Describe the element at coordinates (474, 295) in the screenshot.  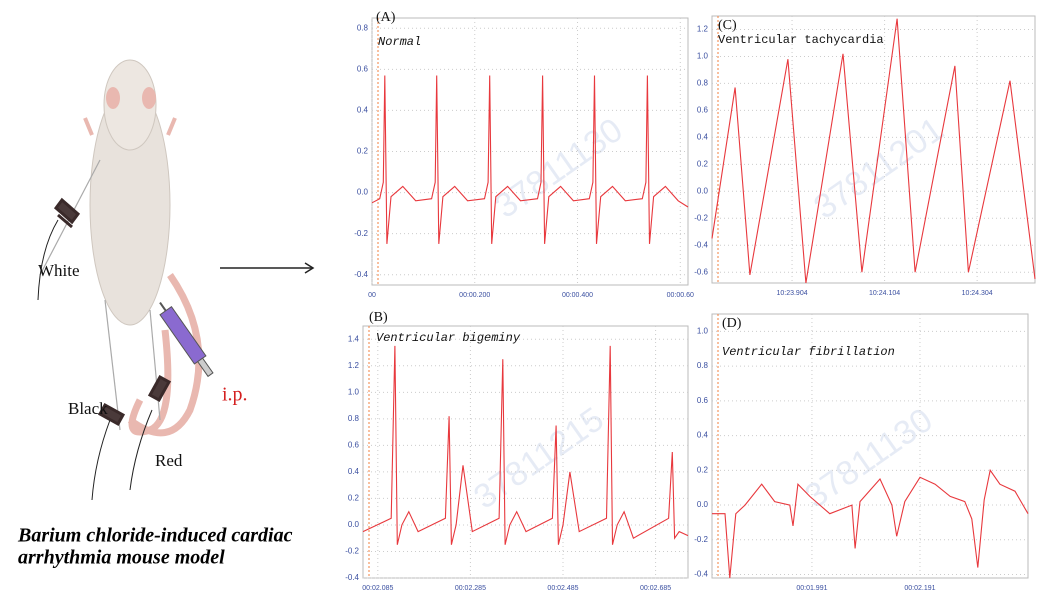
I see `x-tick-label: 00:00.200` at that location.